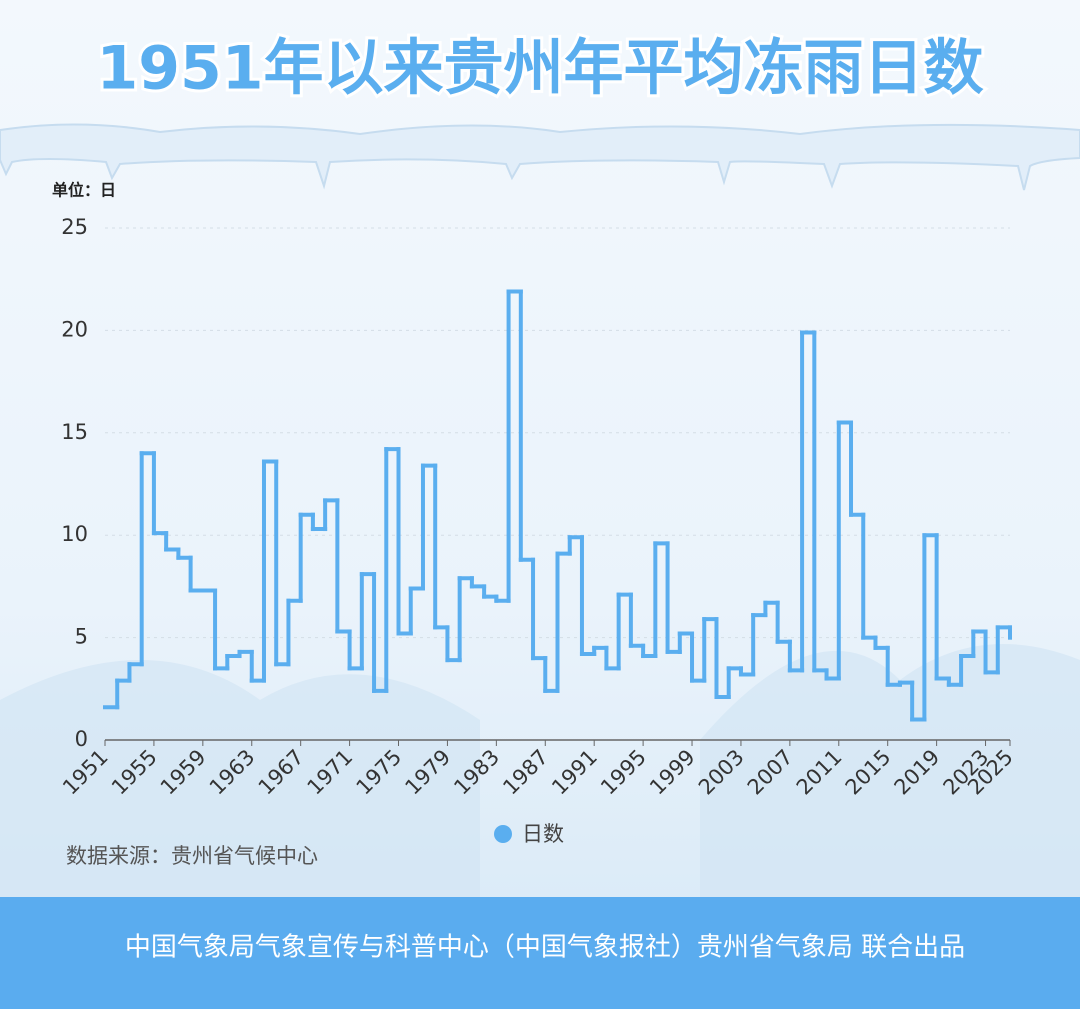 This screenshot has width=1080, height=1009. Describe the element at coordinates (84, 190) in the screenshot. I see `y-axis-label: 单位：日` at that location.